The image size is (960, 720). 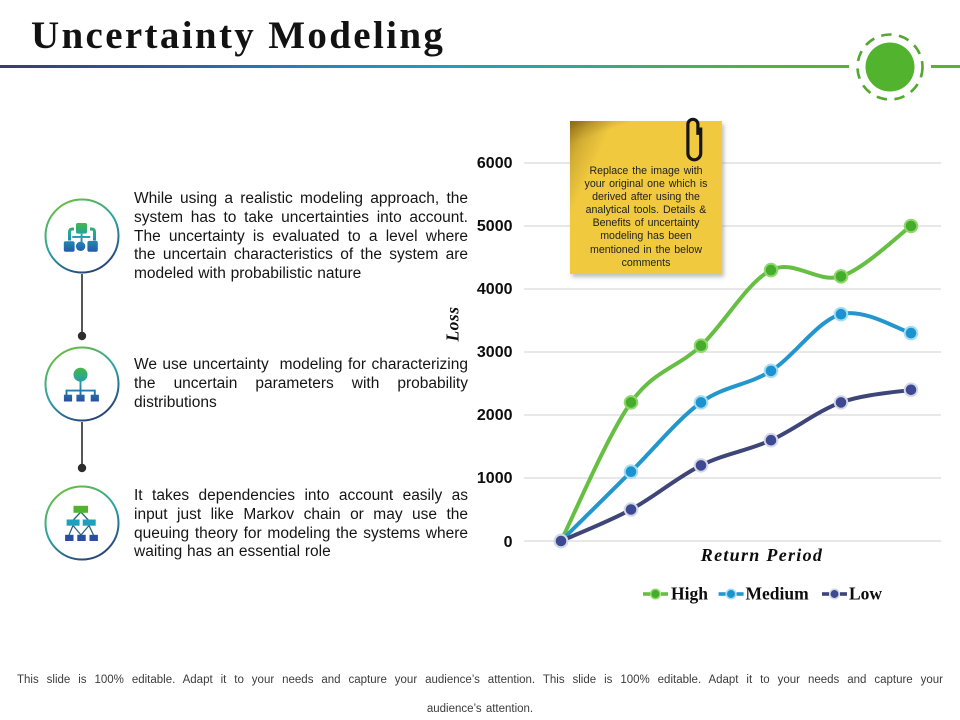 I want to click on svg-text: 0, so click(x=508, y=542).